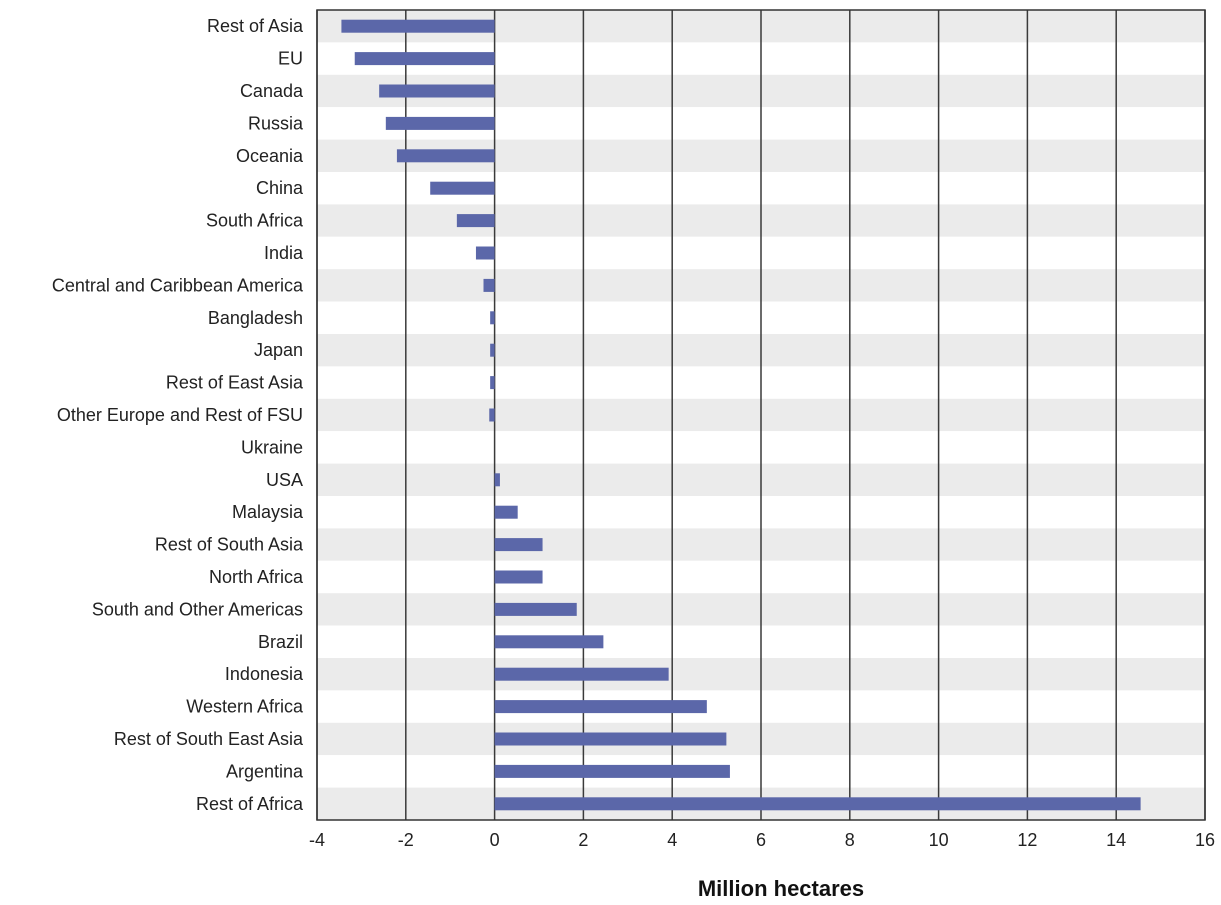  Describe the element at coordinates (492, 318) in the screenshot. I see `bar-bangladesh` at that location.